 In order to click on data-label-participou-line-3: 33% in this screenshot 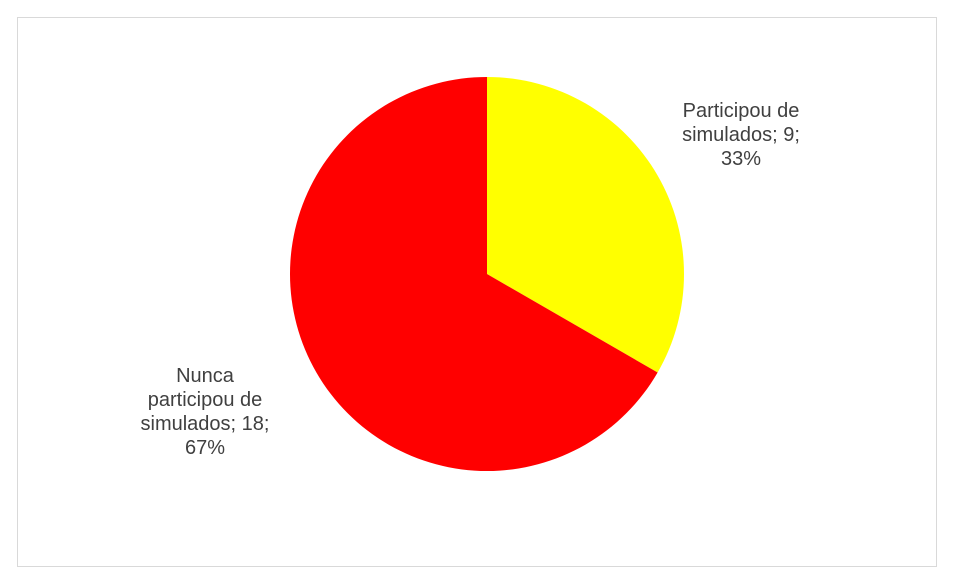, I will do `click(741, 159)`.